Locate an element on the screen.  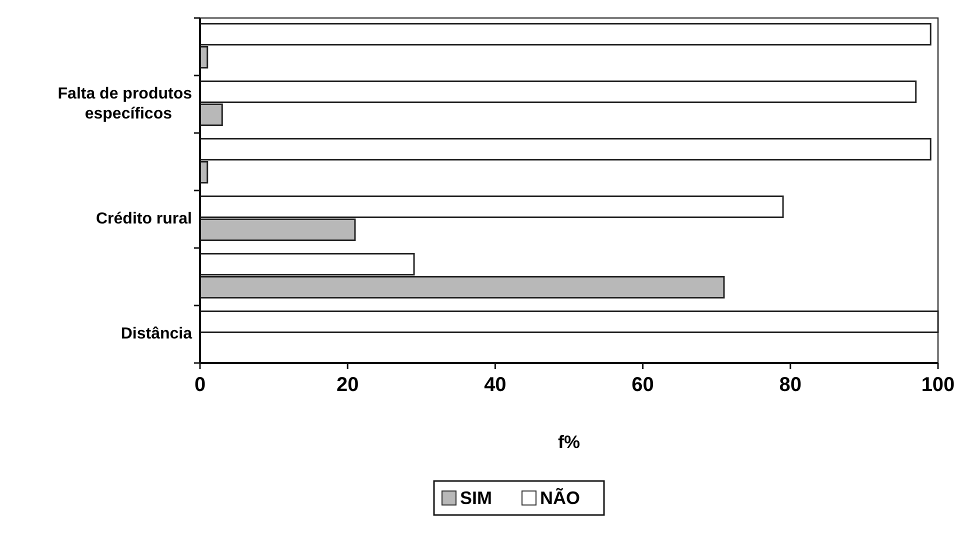
x-tick-label: 60 is located at coordinates (643, 385).